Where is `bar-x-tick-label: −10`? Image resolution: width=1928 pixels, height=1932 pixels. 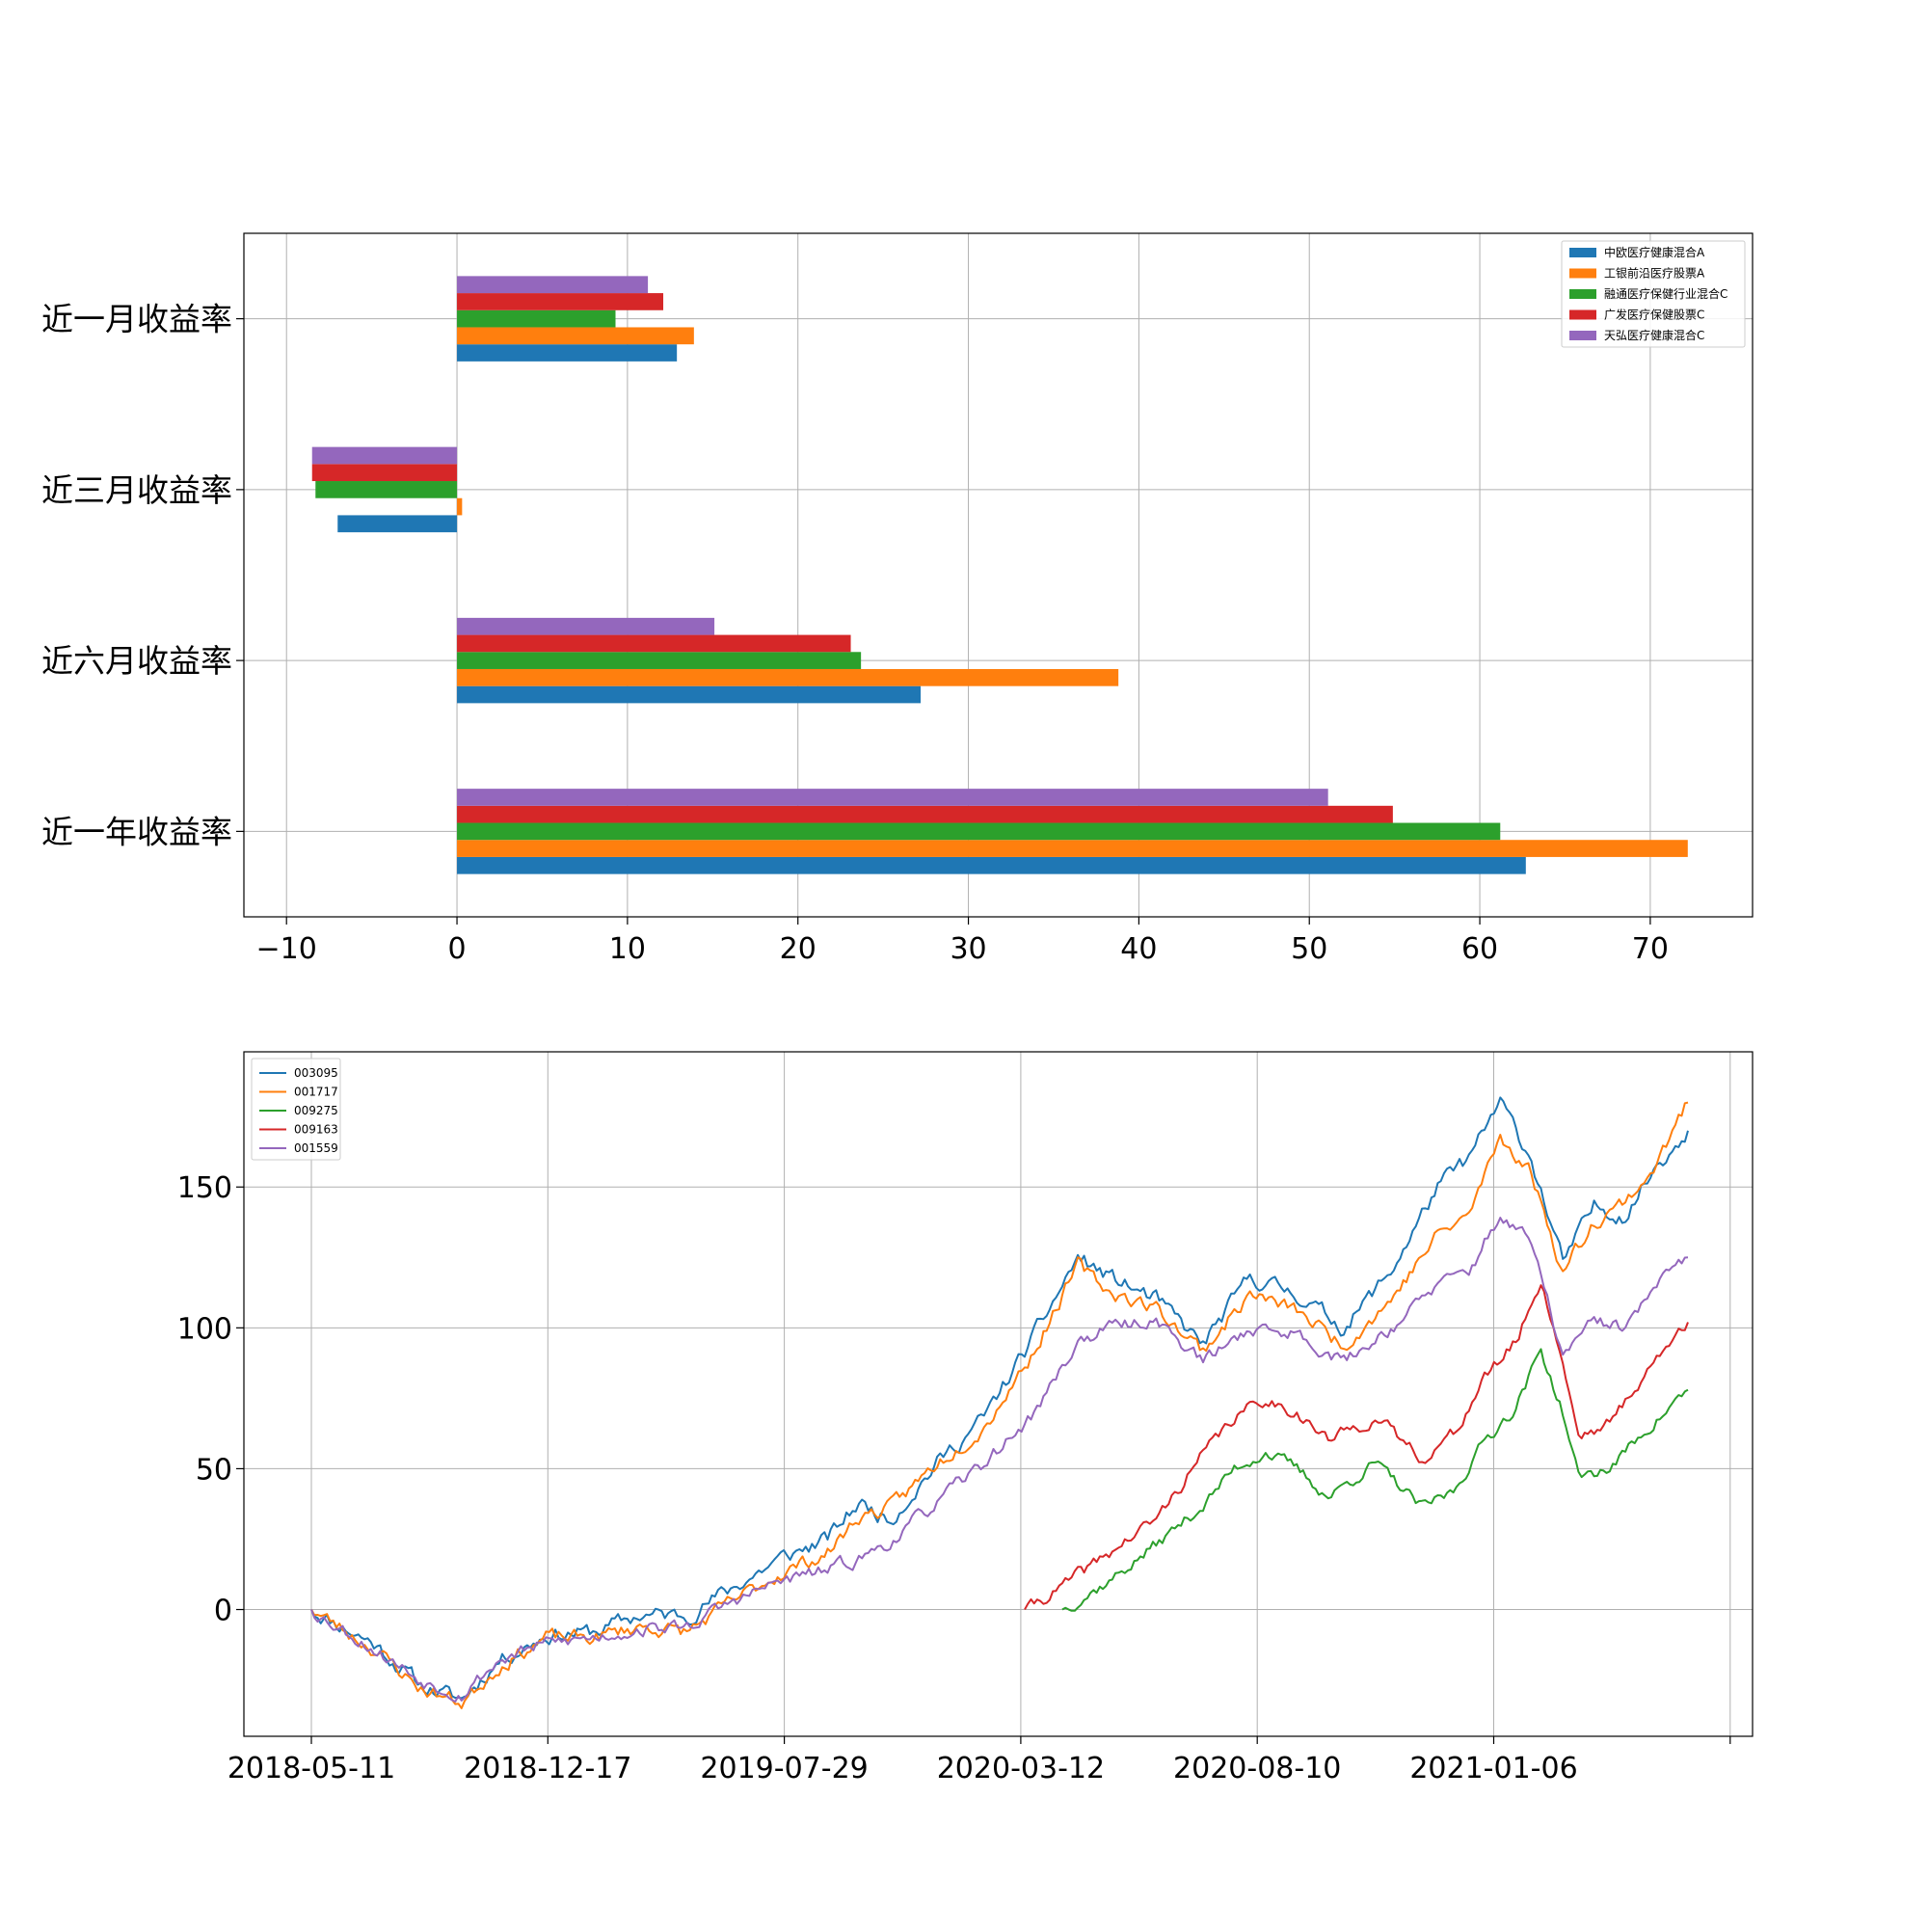 bar-x-tick-label: −10 is located at coordinates (286, 949).